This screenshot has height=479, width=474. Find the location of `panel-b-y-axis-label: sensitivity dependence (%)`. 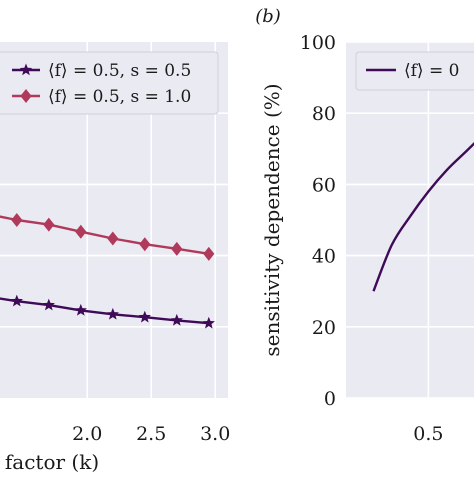

panel-b-y-axis-label: sensitivity dependence (%) is located at coordinates (272, 219).